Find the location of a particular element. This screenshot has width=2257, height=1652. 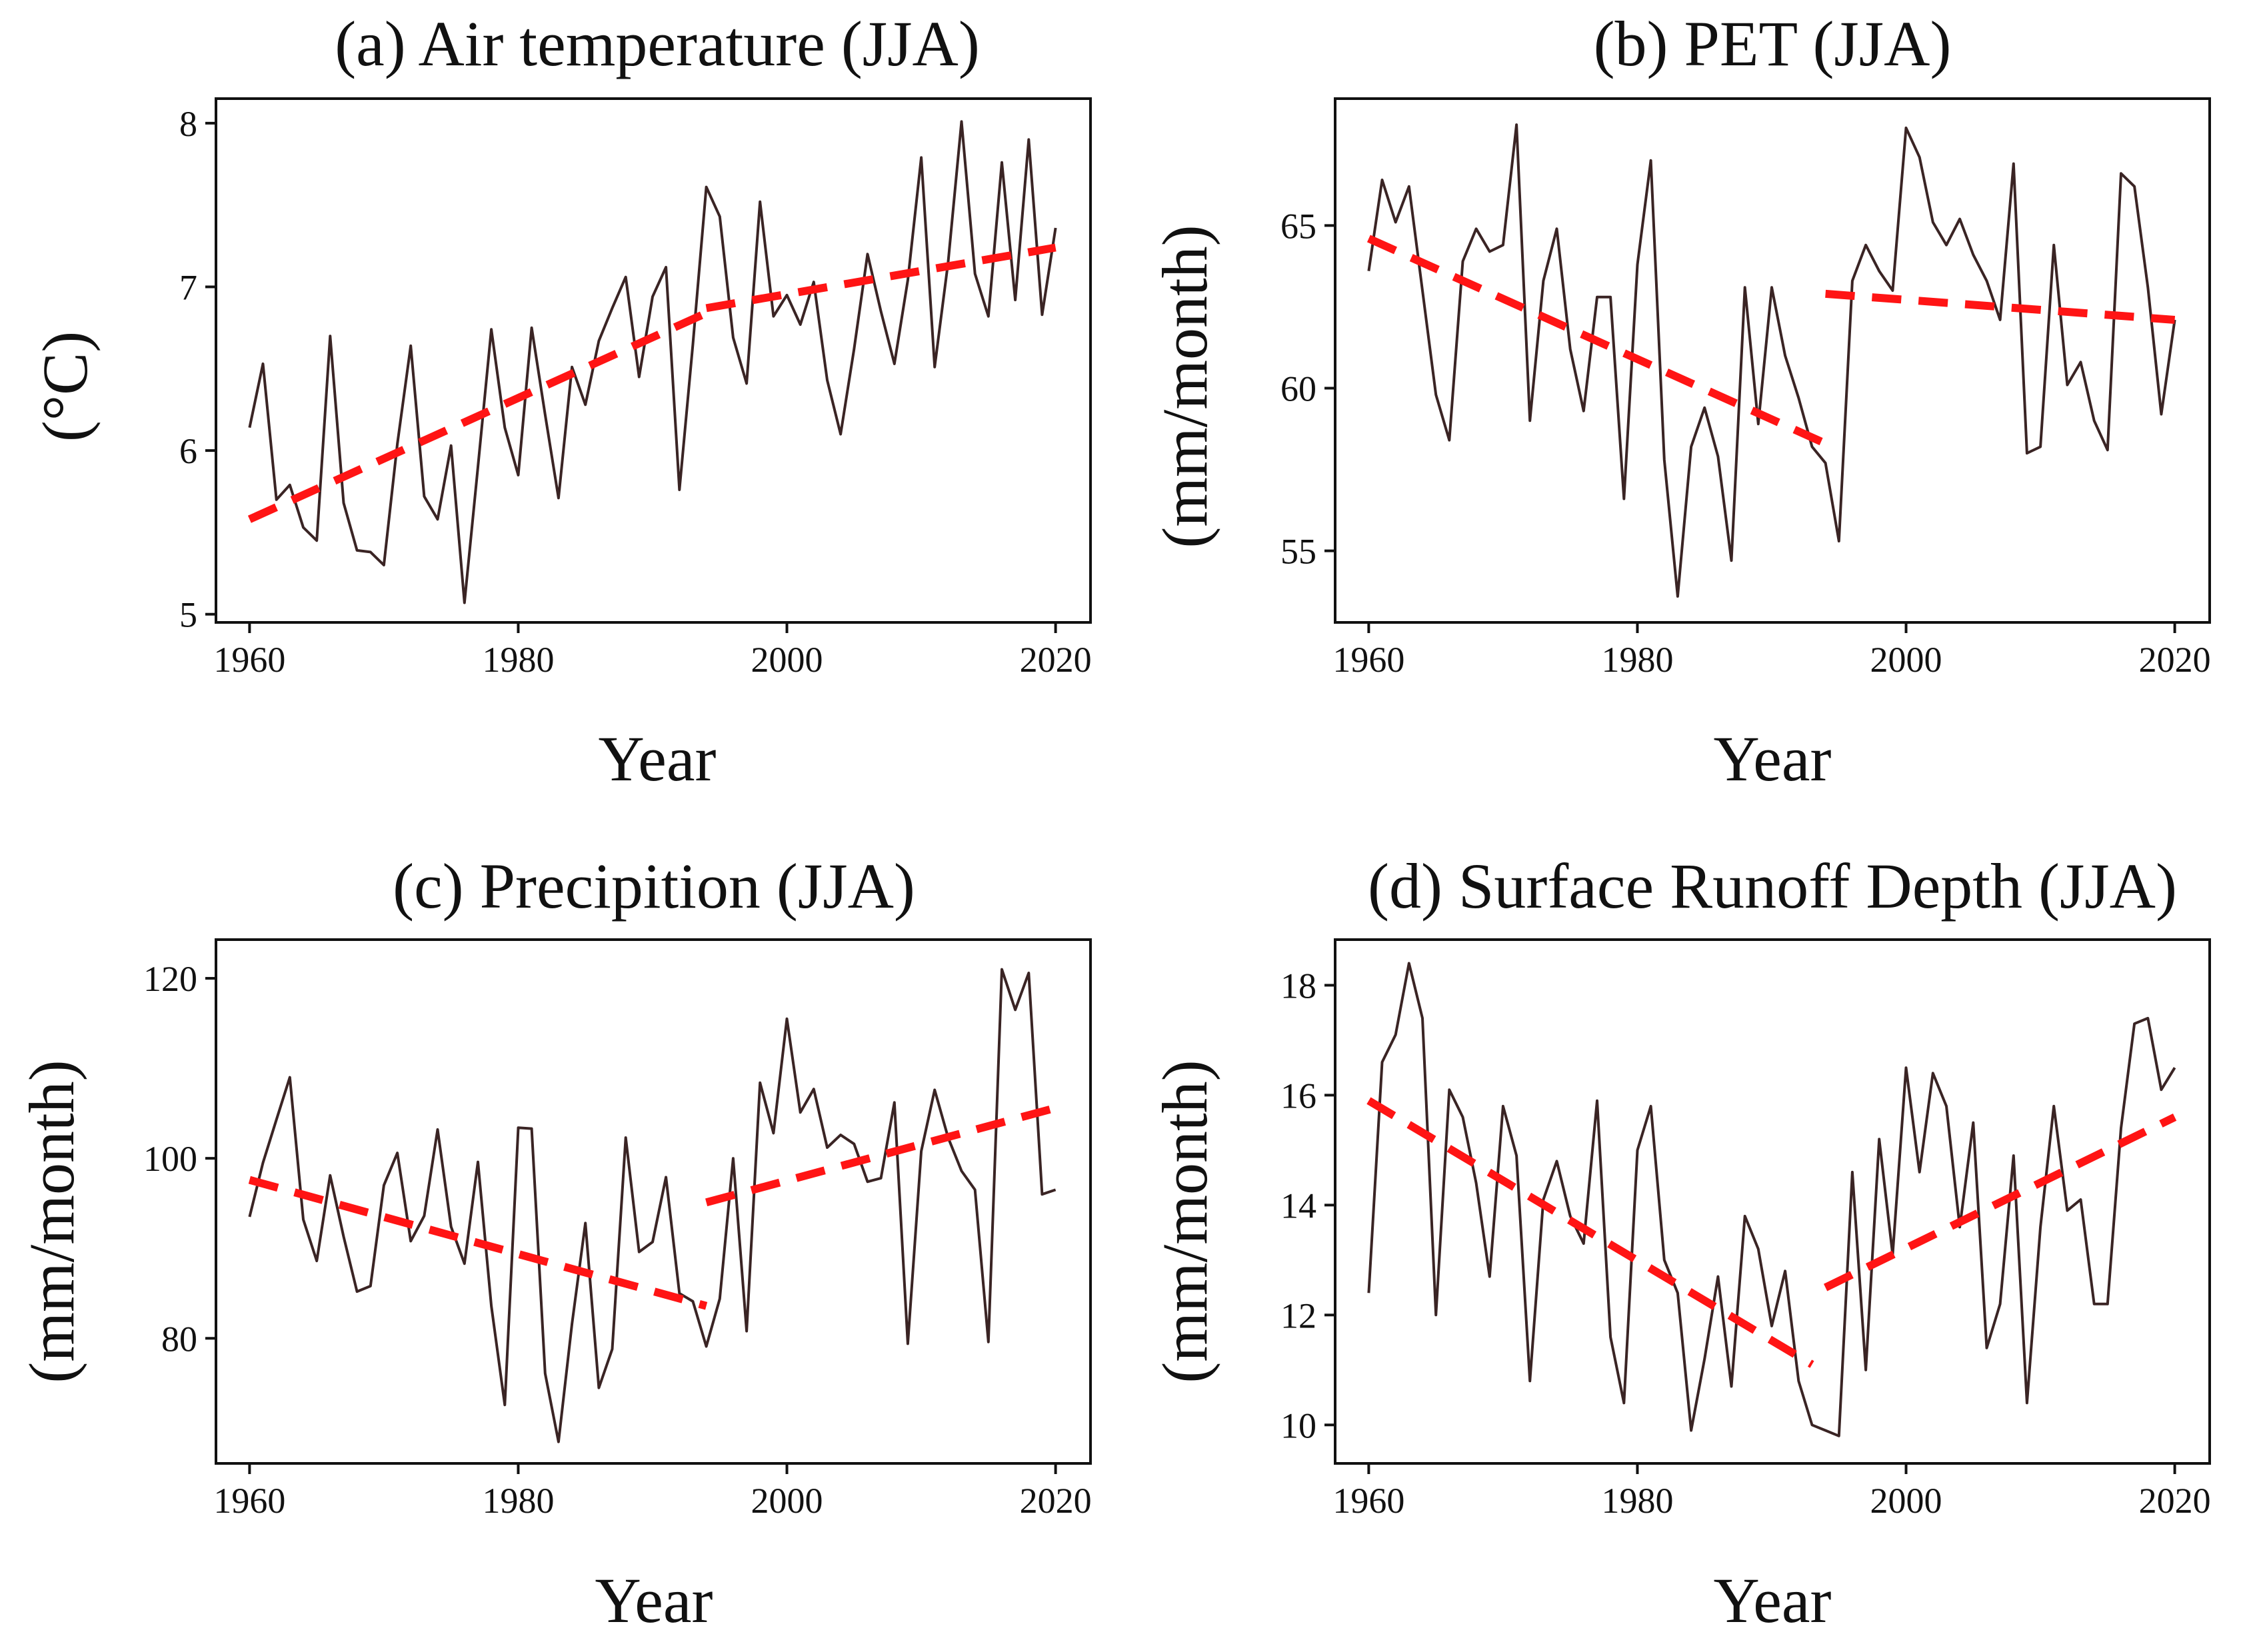

panel-c-ylabel: (mm/month) is located at coordinates (51, 1221).